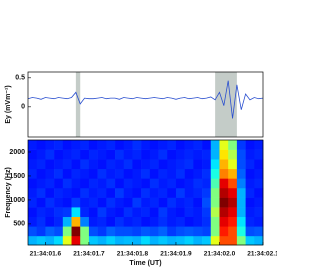 The image size is (320, 267). What do you see at coordinates (46, 254) in the screenshot?
I see `x-tick-label: 21:34:01.6` at bounding box center [46, 254].